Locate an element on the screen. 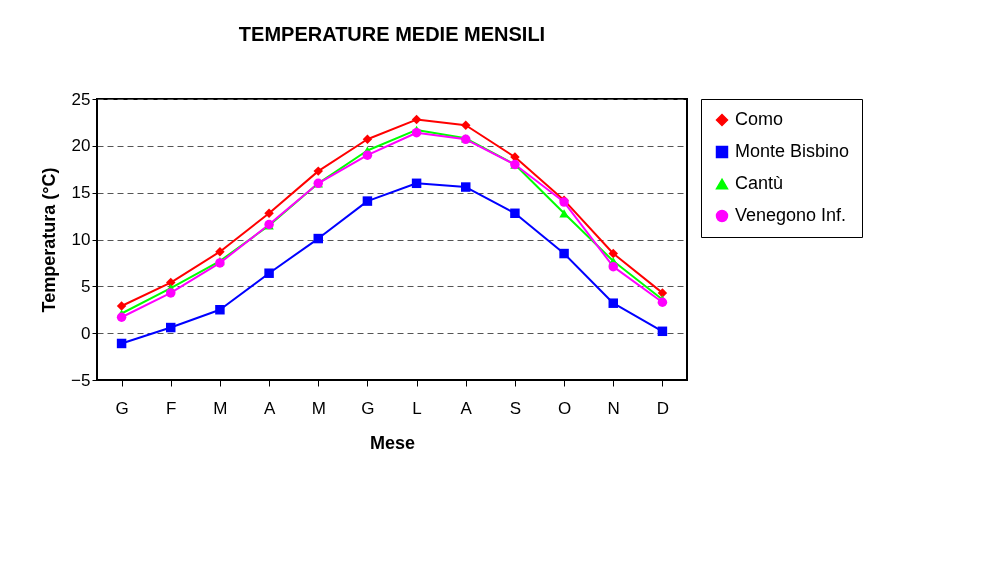 The width and height of the screenshot is (1004, 569). x-tick-label: S is located at coordinates (515, 408).